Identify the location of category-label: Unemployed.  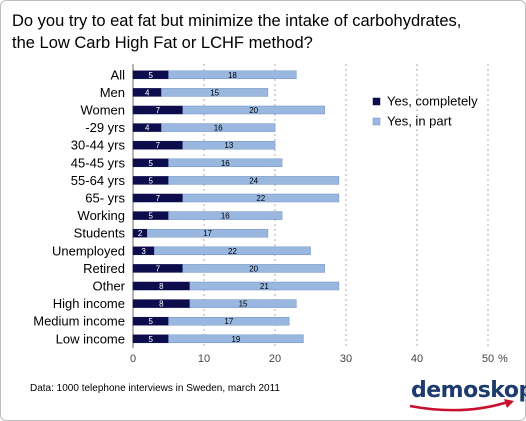
(88, 250).